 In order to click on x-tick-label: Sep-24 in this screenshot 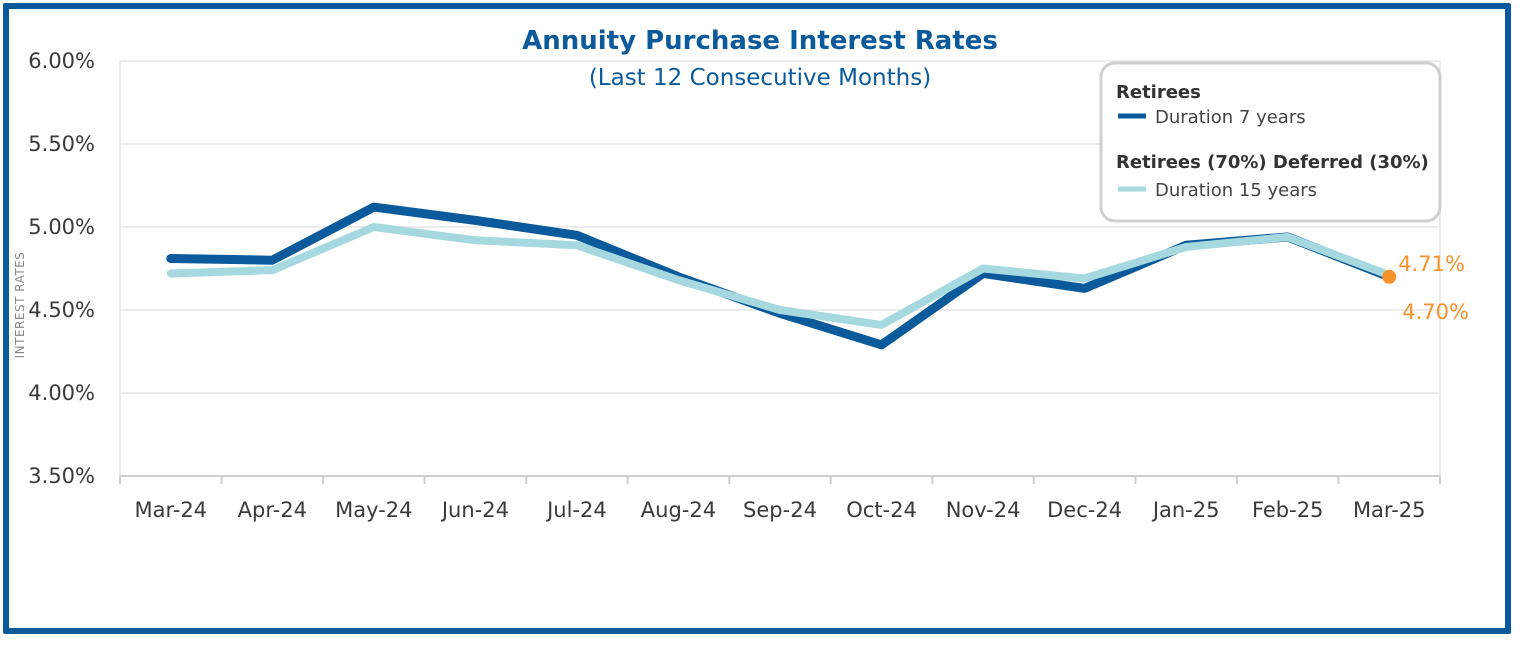, I will do `click(780, 510)`.